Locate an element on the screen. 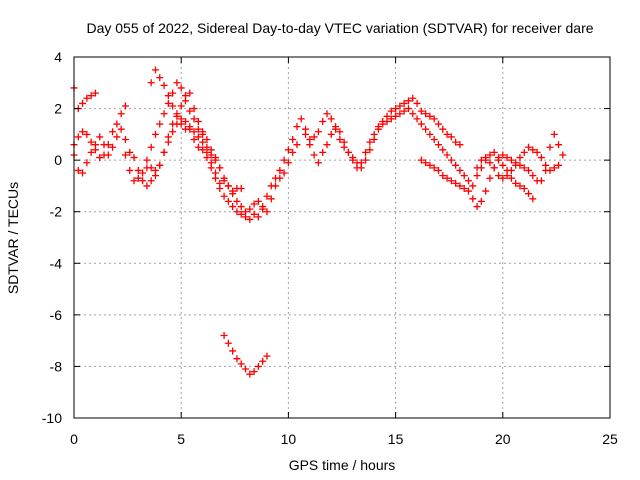 Image resolution: width=640 pixels, height=480 pixels. y-axis-label: SDTVAR / TECUs is located at coordinates (13, 238).